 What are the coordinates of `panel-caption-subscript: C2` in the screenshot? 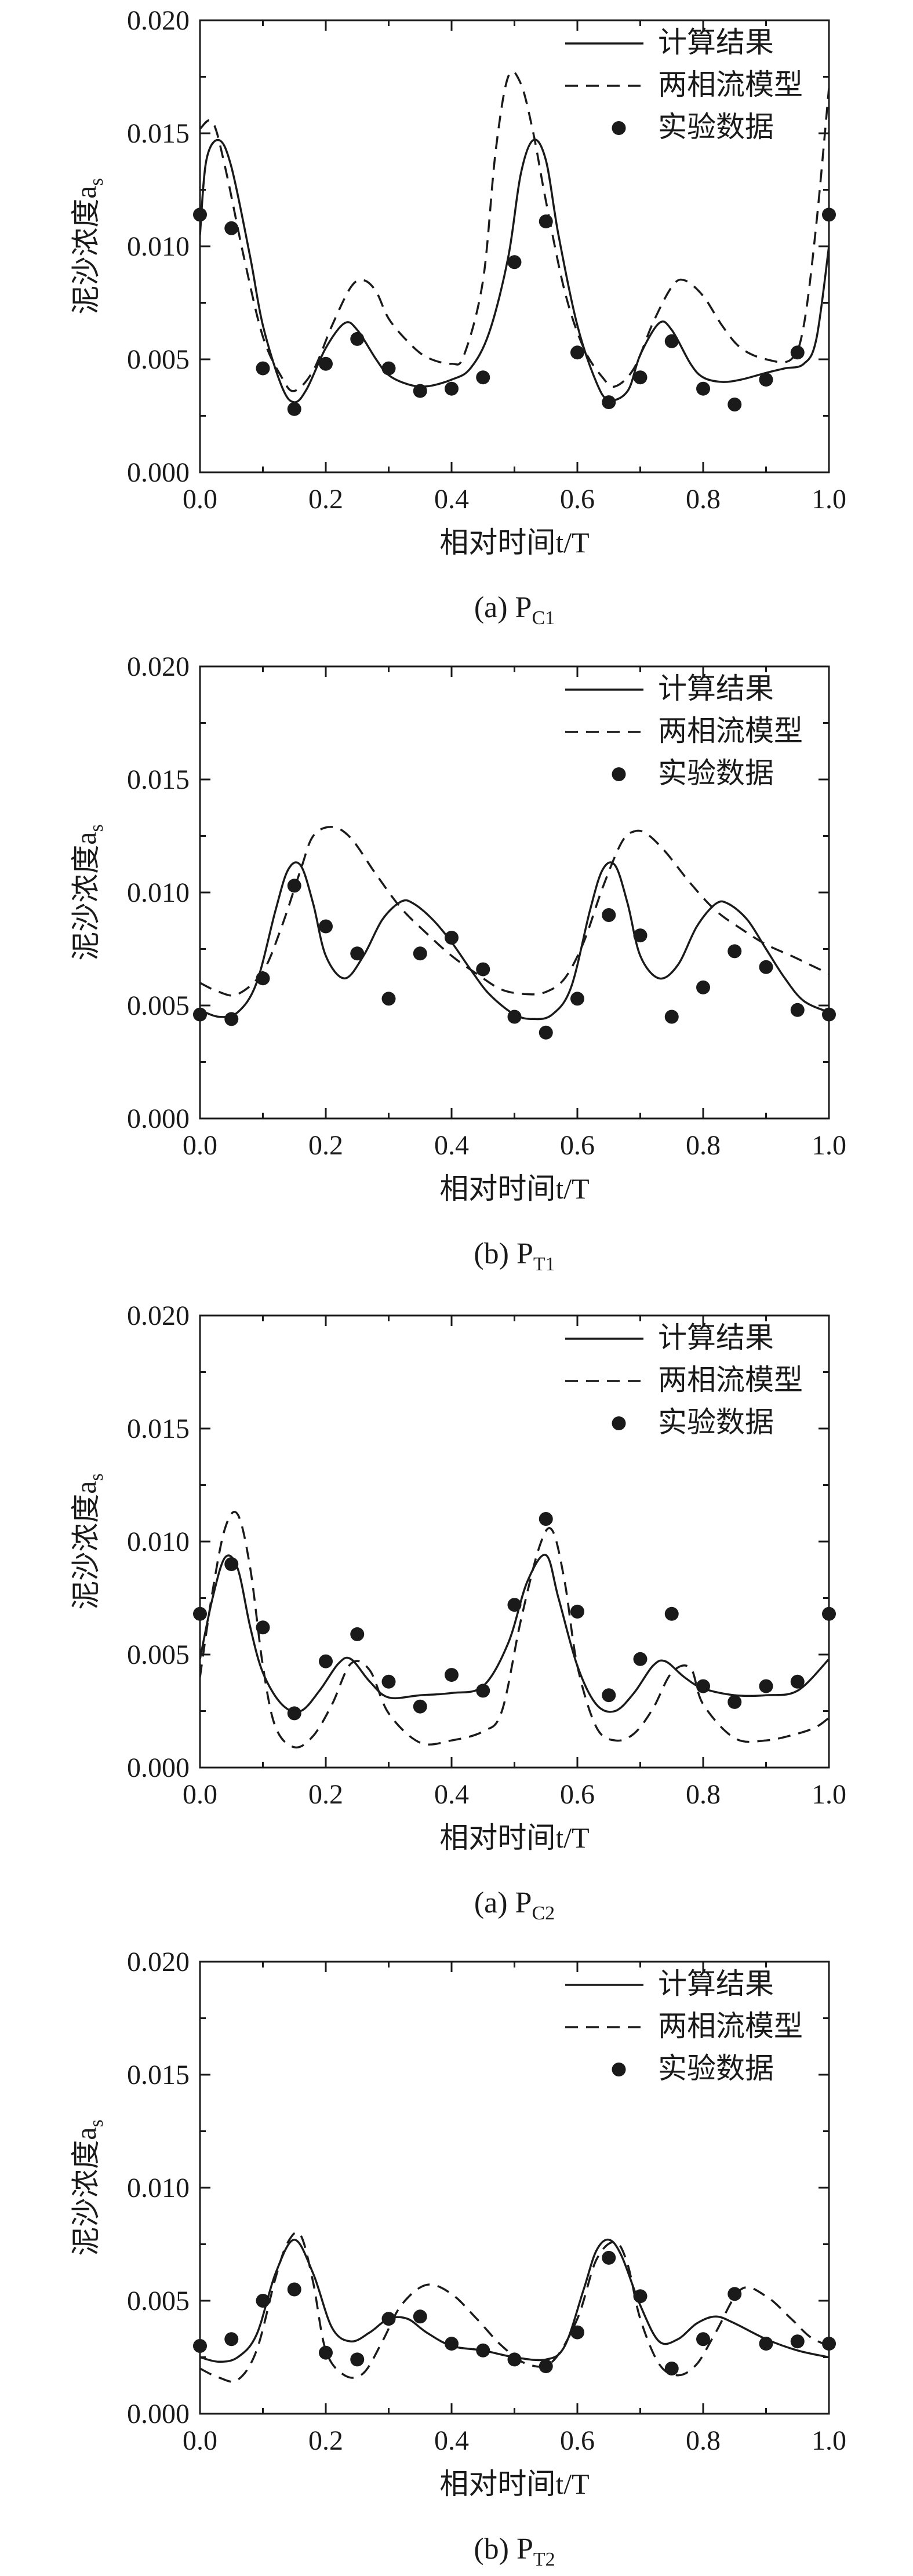 It's located at (543, 1913).